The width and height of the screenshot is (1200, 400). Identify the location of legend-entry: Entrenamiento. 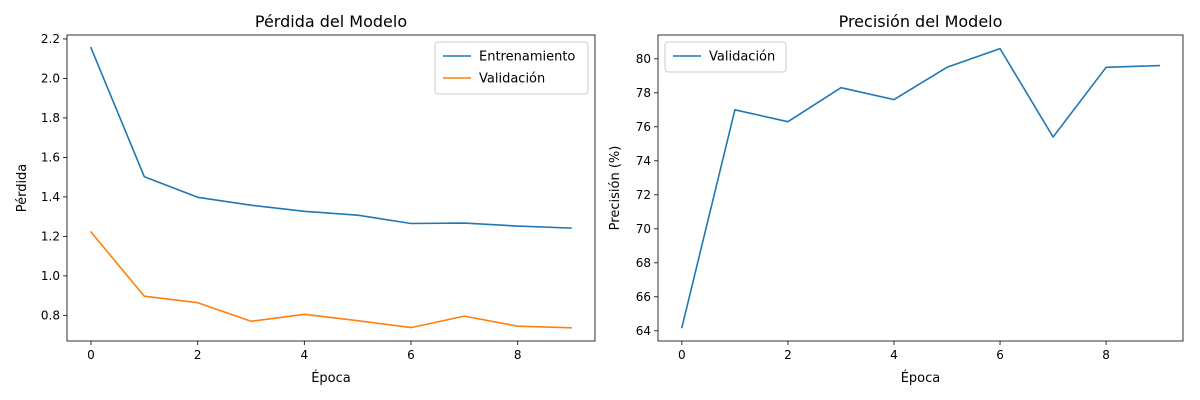
(527, 57).